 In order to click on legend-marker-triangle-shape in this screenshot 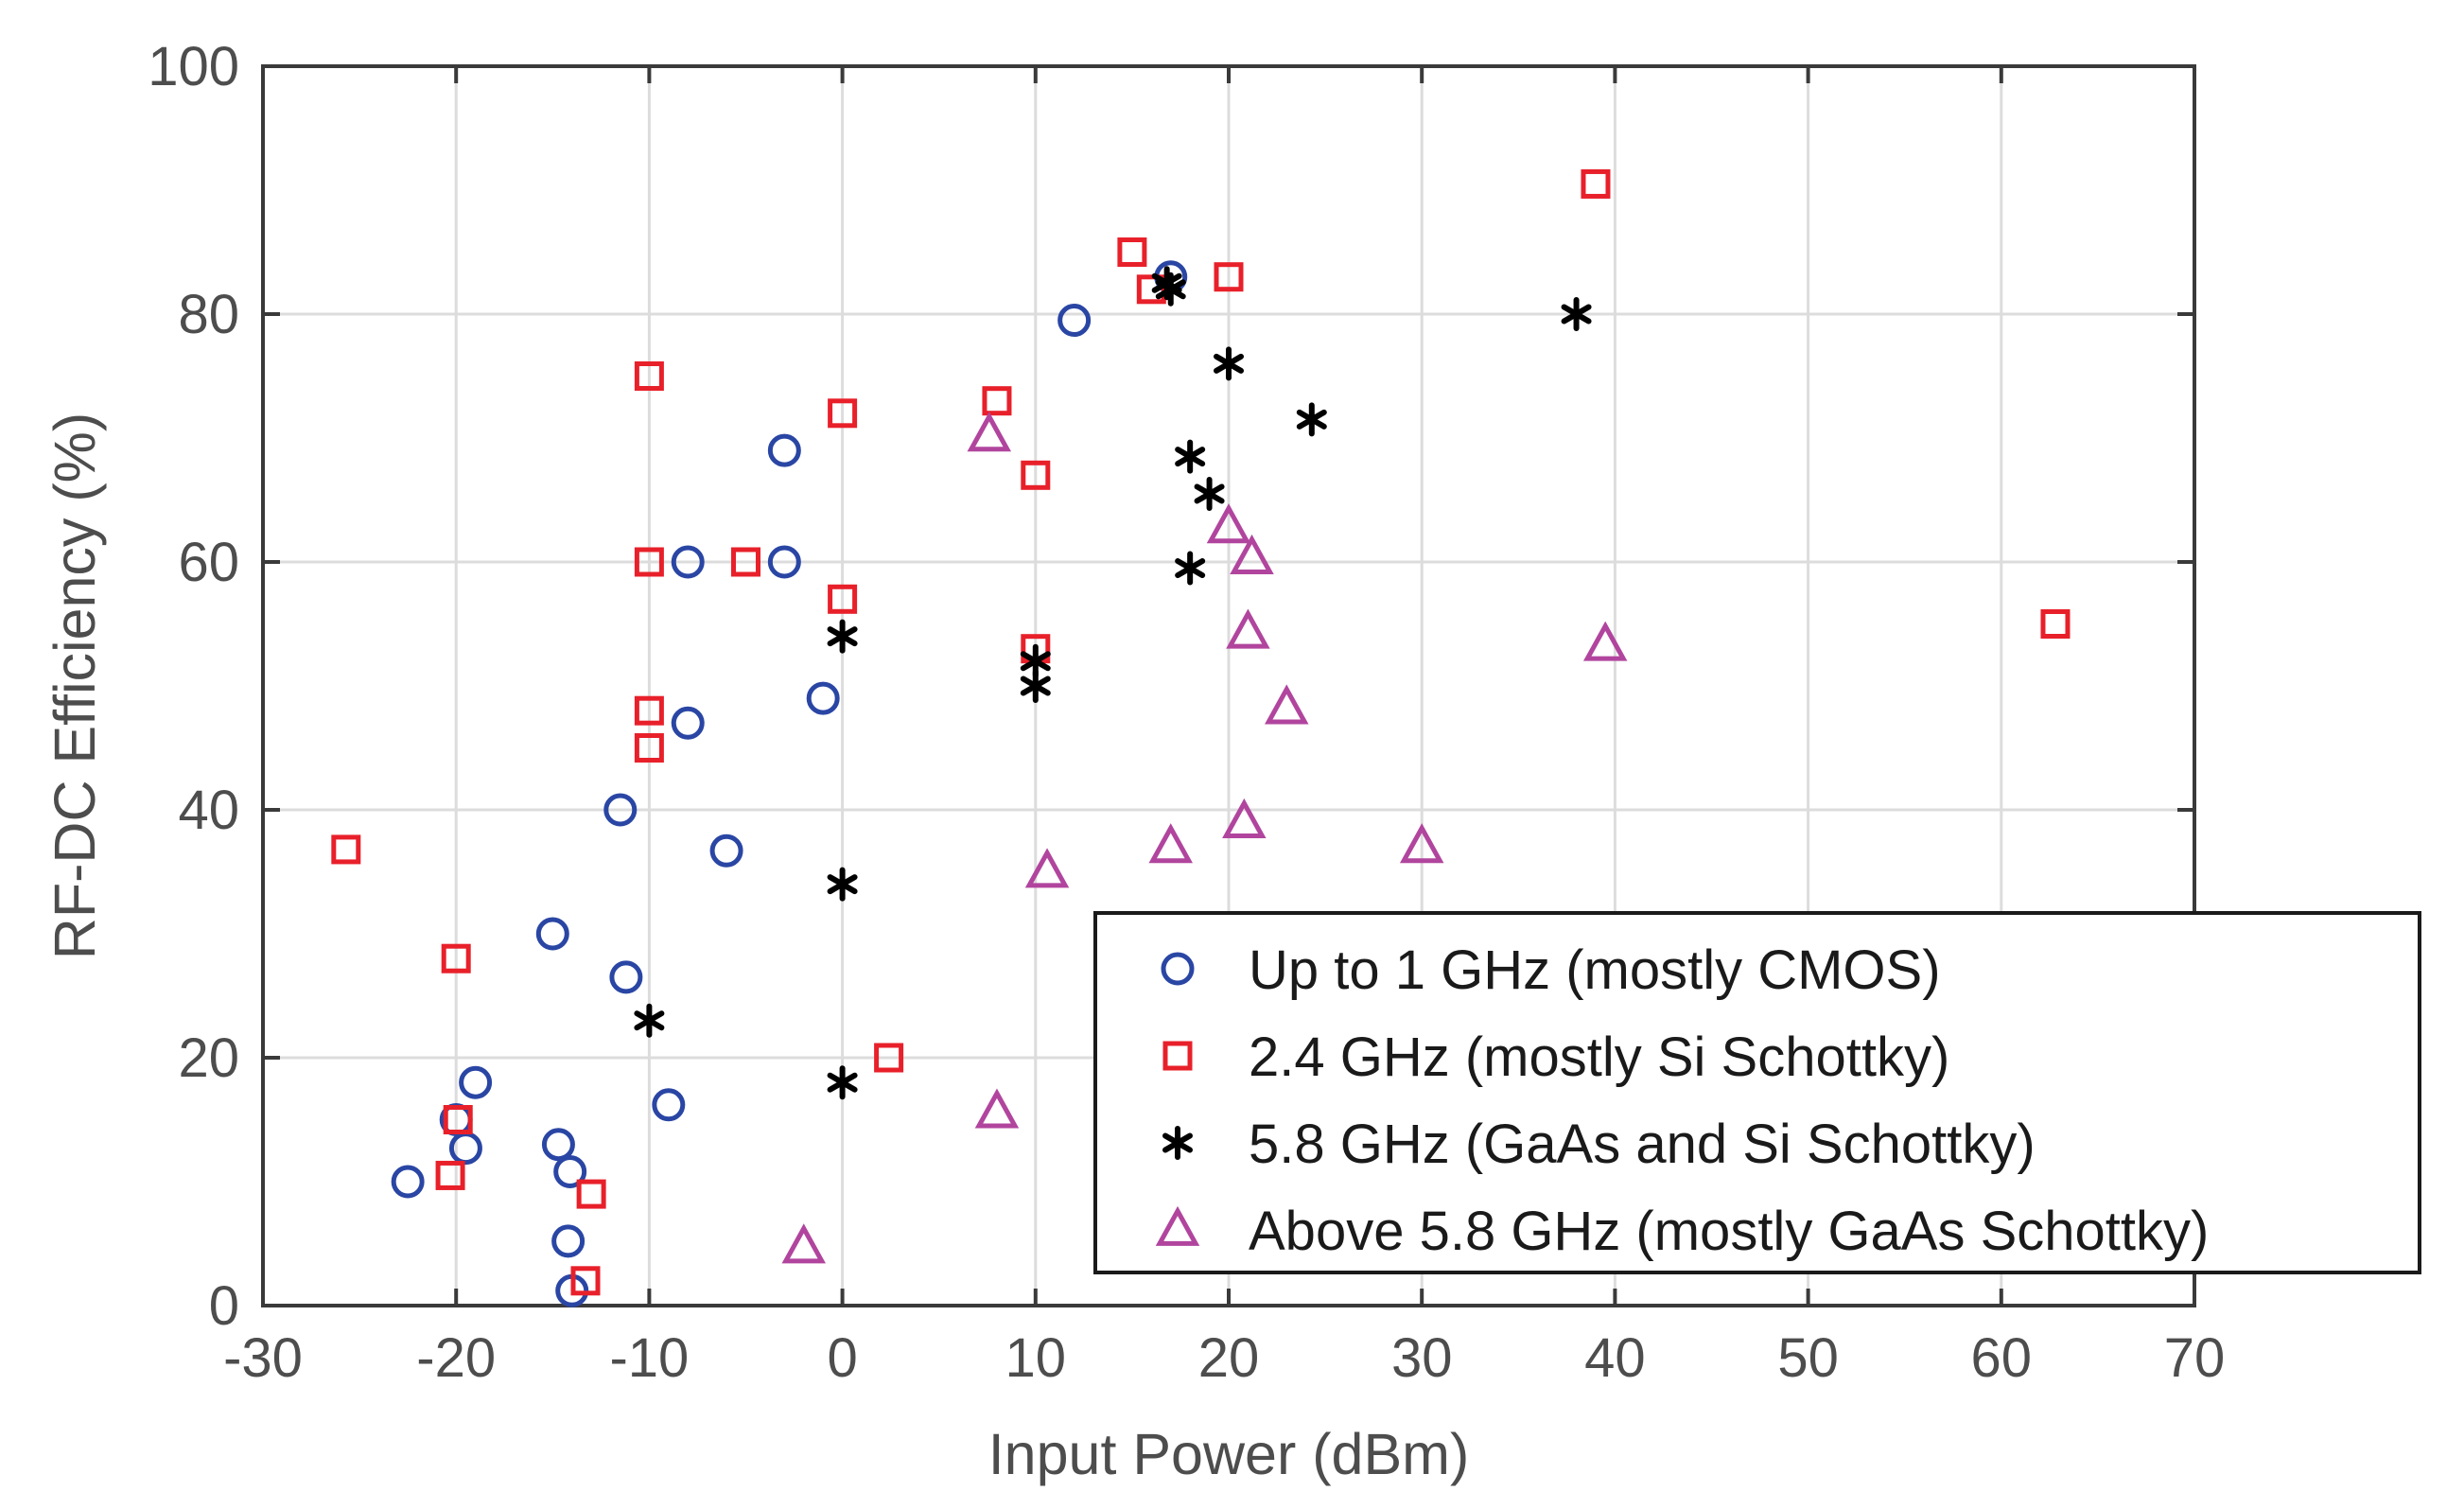, I will do `click(1177, 1225)`.